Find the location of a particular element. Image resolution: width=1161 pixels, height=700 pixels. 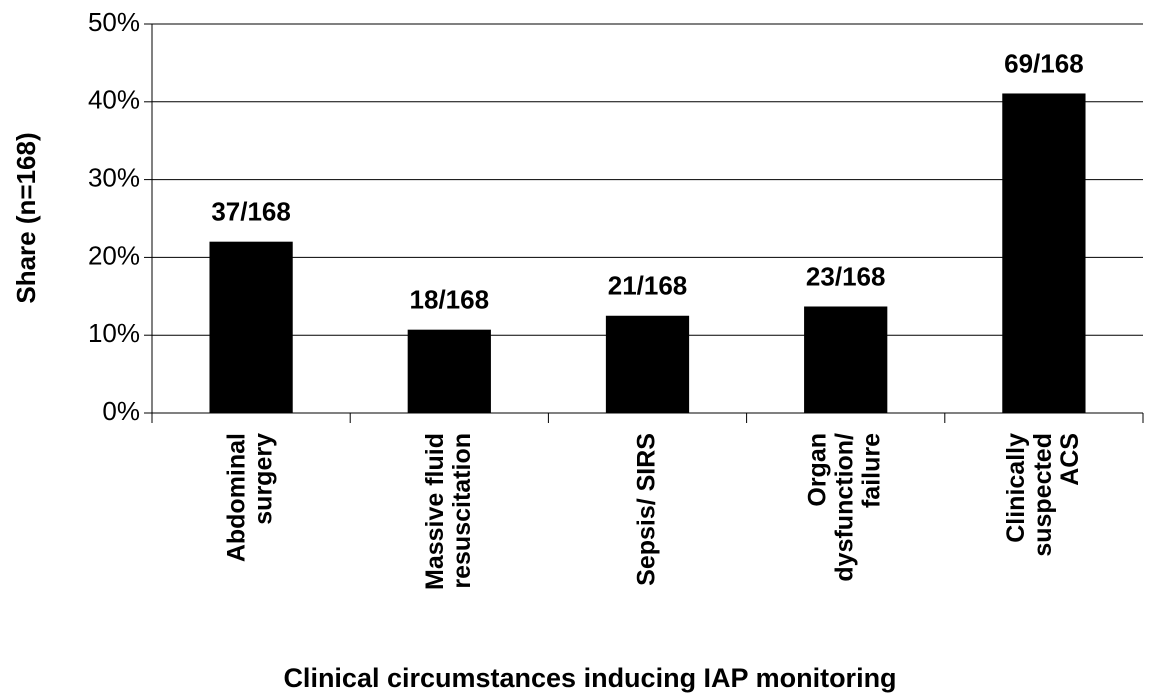

y-tick-label: 30% is located at coordinates (114, 177).